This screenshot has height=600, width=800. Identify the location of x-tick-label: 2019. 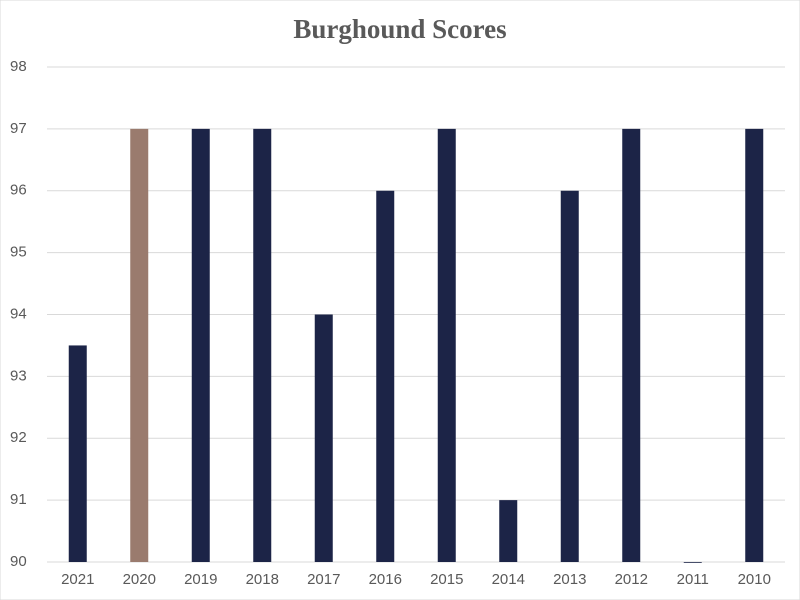
(200, 579).